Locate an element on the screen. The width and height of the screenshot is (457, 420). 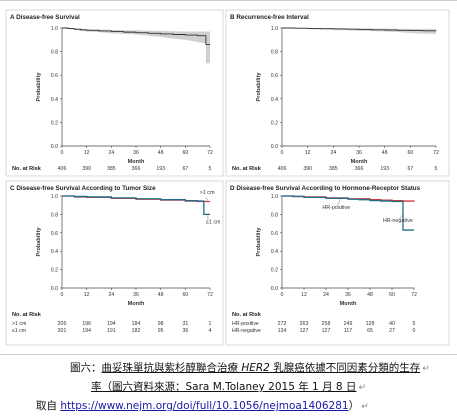
caption-link-prefix: 取自 is located at coordinates (48, 406).